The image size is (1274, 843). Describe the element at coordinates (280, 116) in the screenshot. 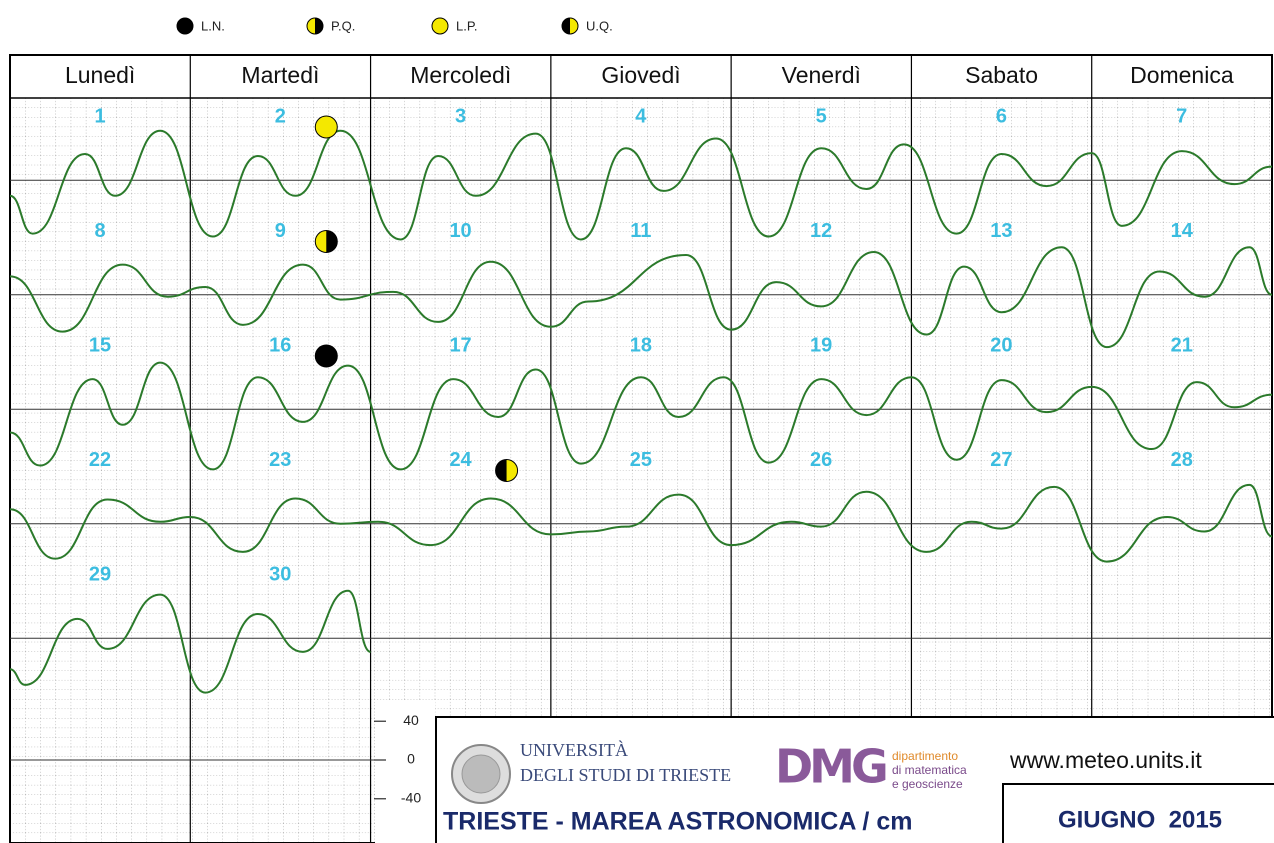

I see `day-number: 2` at that location.